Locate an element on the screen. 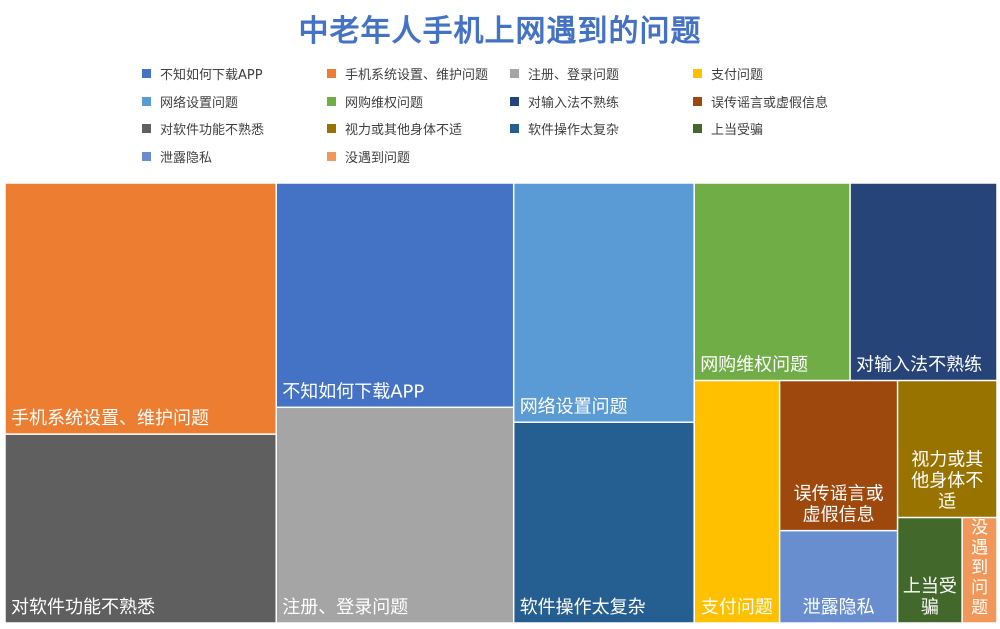  legend-label: 支付问题 is located at coordinates (737, 75).